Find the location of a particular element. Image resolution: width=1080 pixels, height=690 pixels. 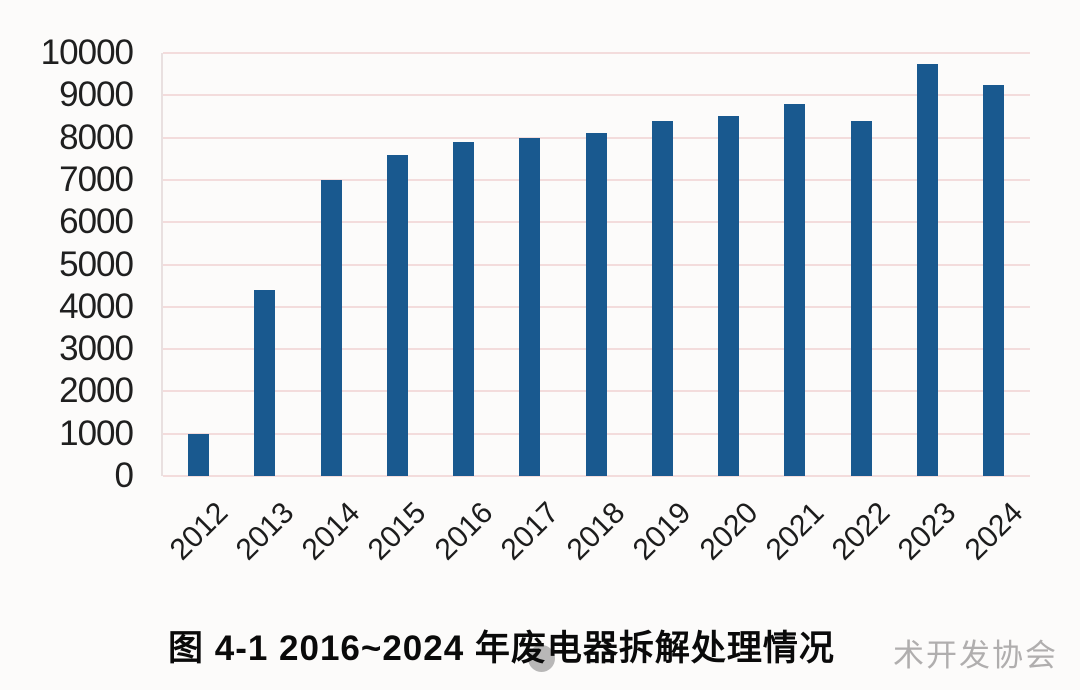

x-axis-label-2024: 2024 is located at coordinates (993, 531).